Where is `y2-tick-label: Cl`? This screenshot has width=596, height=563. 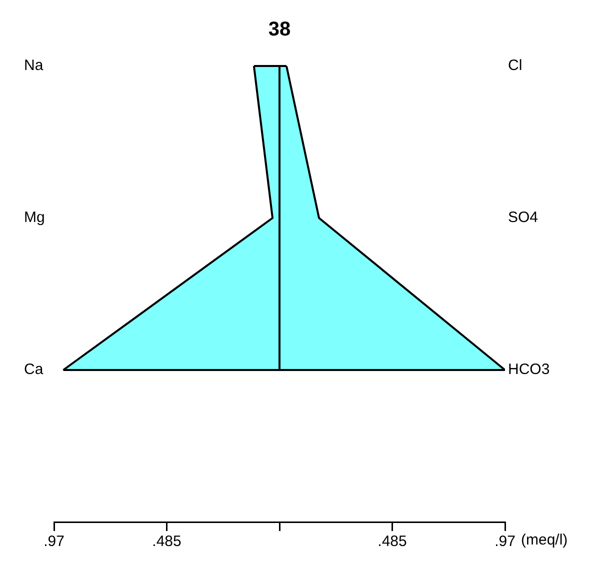
y2-tick-label: Cl is located at coordinates (515, 65).